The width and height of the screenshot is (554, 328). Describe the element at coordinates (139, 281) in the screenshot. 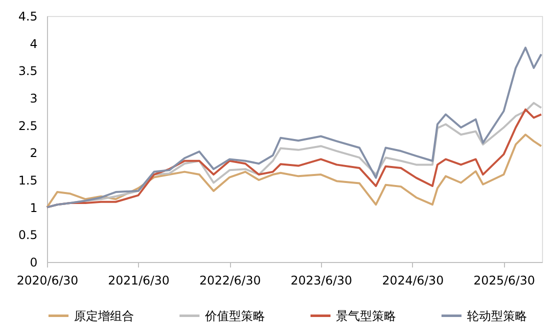

I see `x-tick-label: 2021/6/30` at that location.